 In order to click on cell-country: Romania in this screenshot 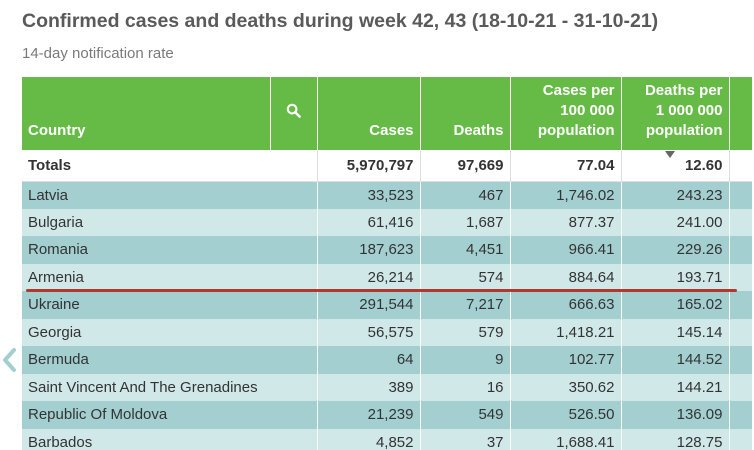, I will do `click(170, 250)`.